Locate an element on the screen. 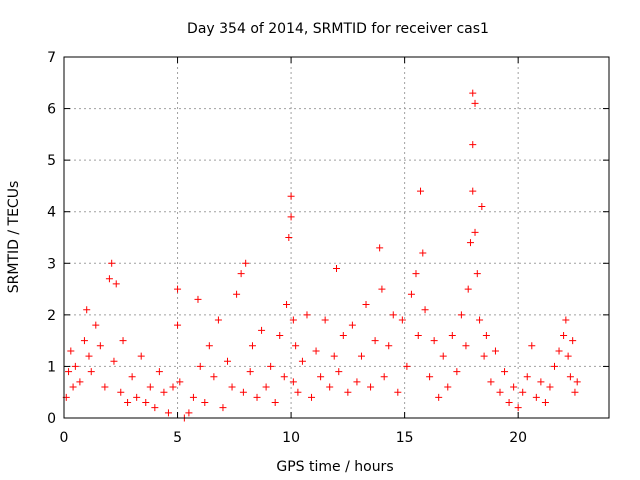 This screenshot has height=480, width=640. y-tick-label: 0 is located at coordinates (51, 419).